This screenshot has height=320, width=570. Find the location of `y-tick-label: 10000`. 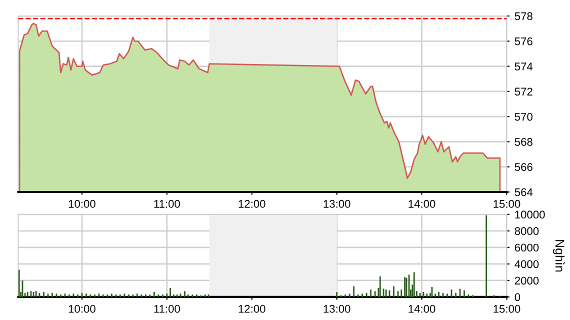

y-tick-label: 10000 is located at coordinates (530, 214).